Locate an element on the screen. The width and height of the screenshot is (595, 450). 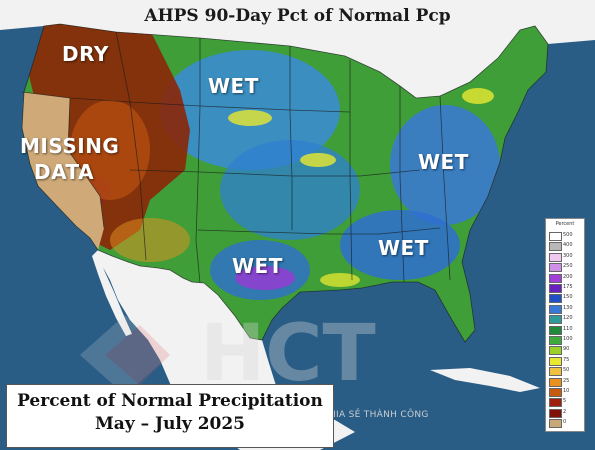
legend-label: 110 is located at coordinates (568, 328).